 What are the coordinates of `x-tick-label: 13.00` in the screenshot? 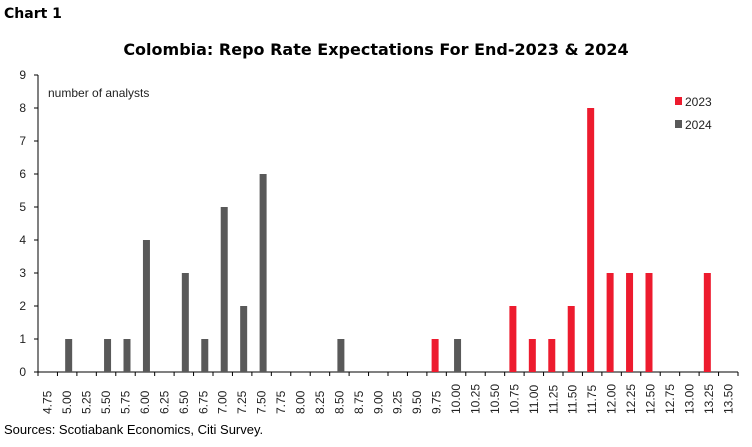 It's located at (689, 399).